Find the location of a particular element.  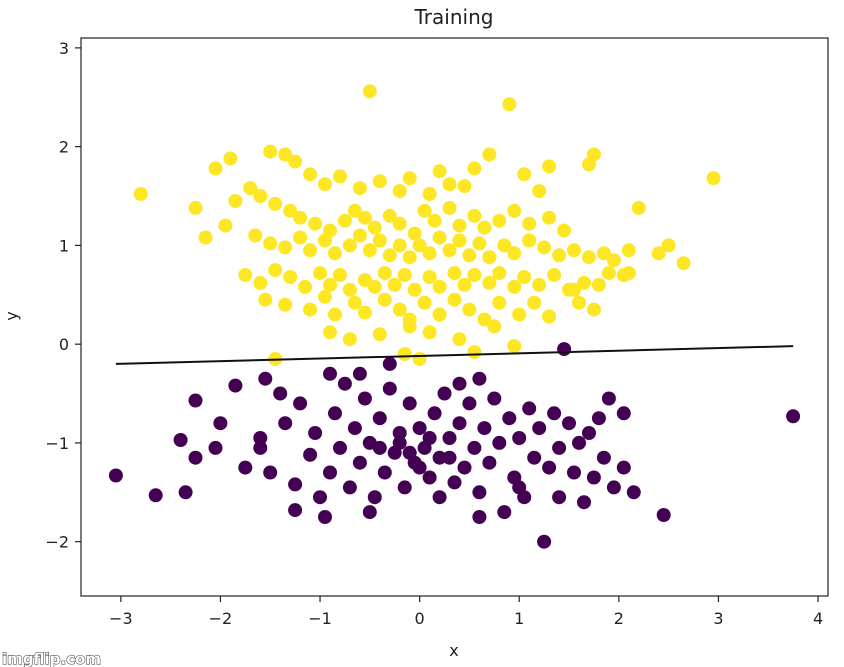

y-tick-label: 2 is located at coordinates (64, 147).